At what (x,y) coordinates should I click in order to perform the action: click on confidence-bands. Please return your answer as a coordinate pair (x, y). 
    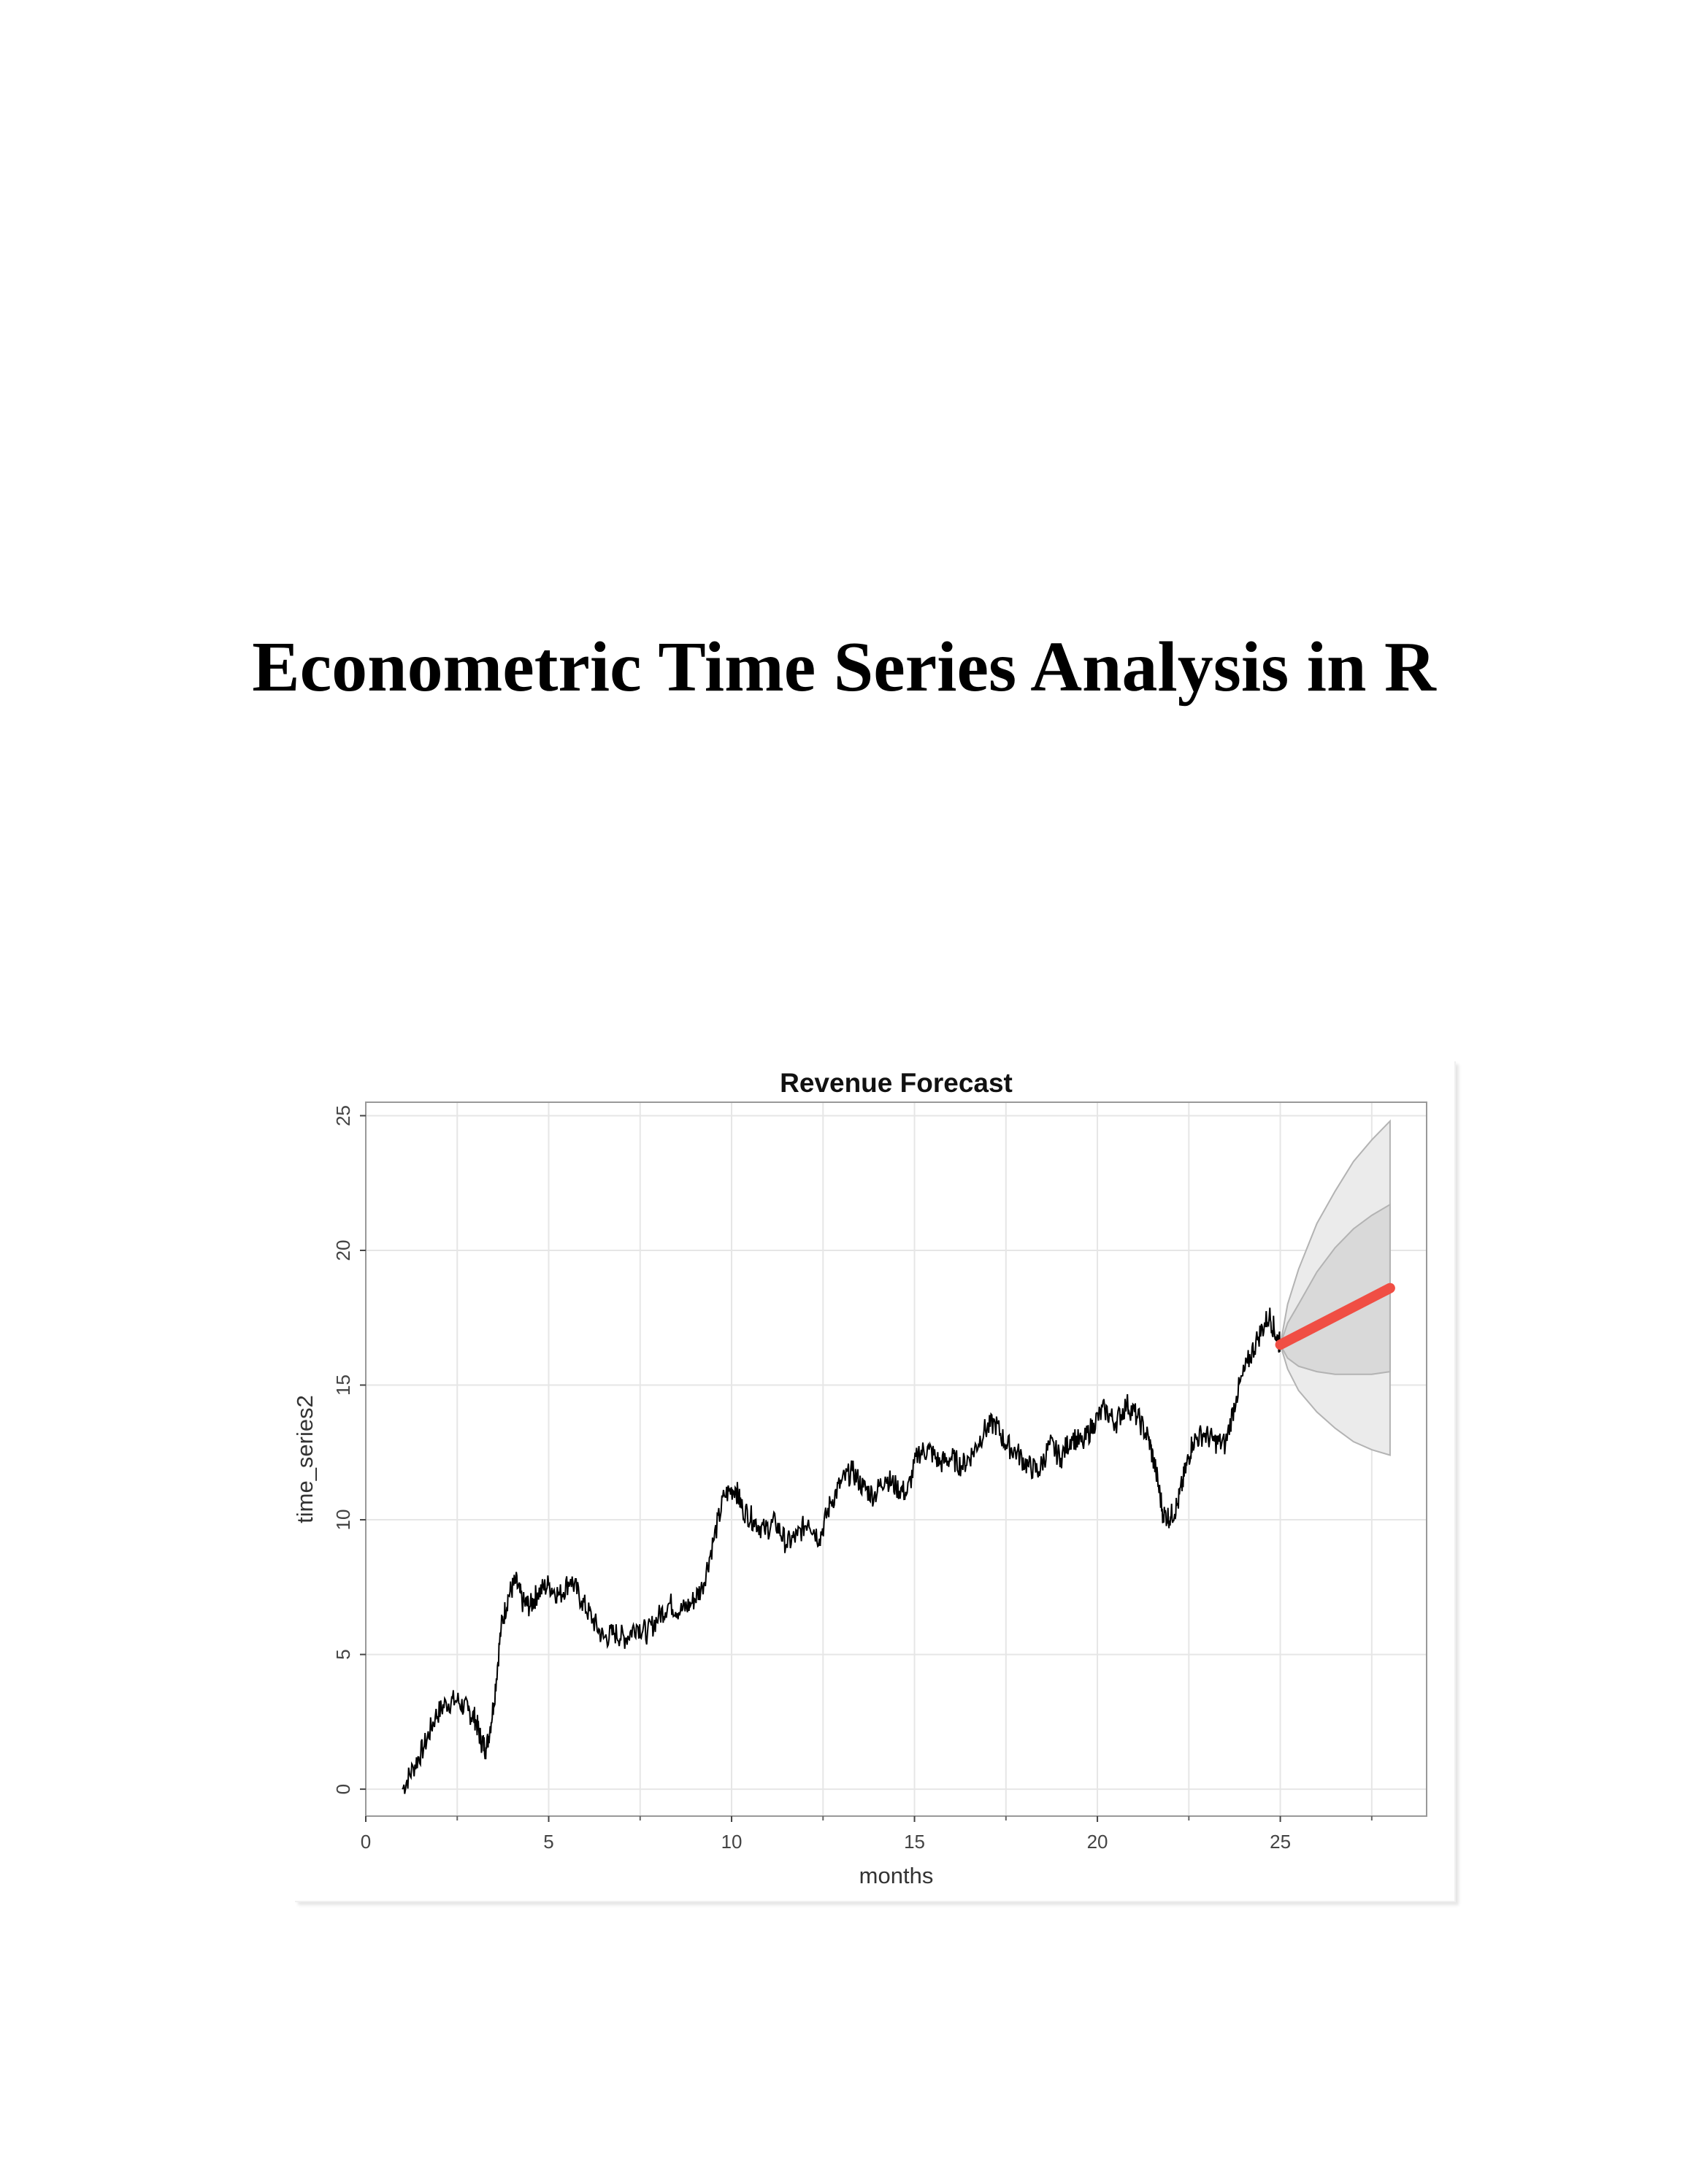
    Looking at the image, I should click on (1335, 1287).